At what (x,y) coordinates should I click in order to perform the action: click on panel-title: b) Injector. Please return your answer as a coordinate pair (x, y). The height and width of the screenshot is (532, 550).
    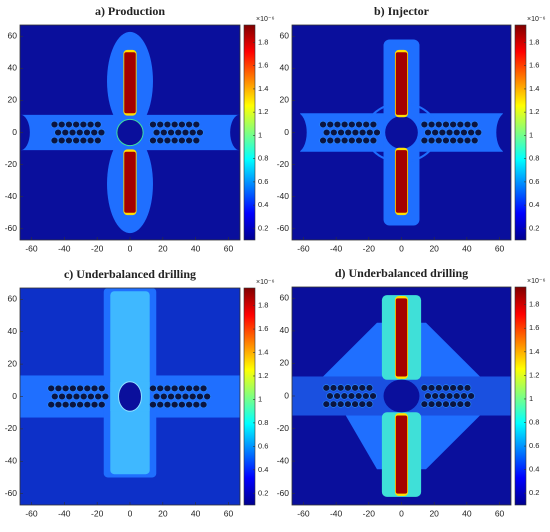
    Looking at the image, I should click on (402, 11).